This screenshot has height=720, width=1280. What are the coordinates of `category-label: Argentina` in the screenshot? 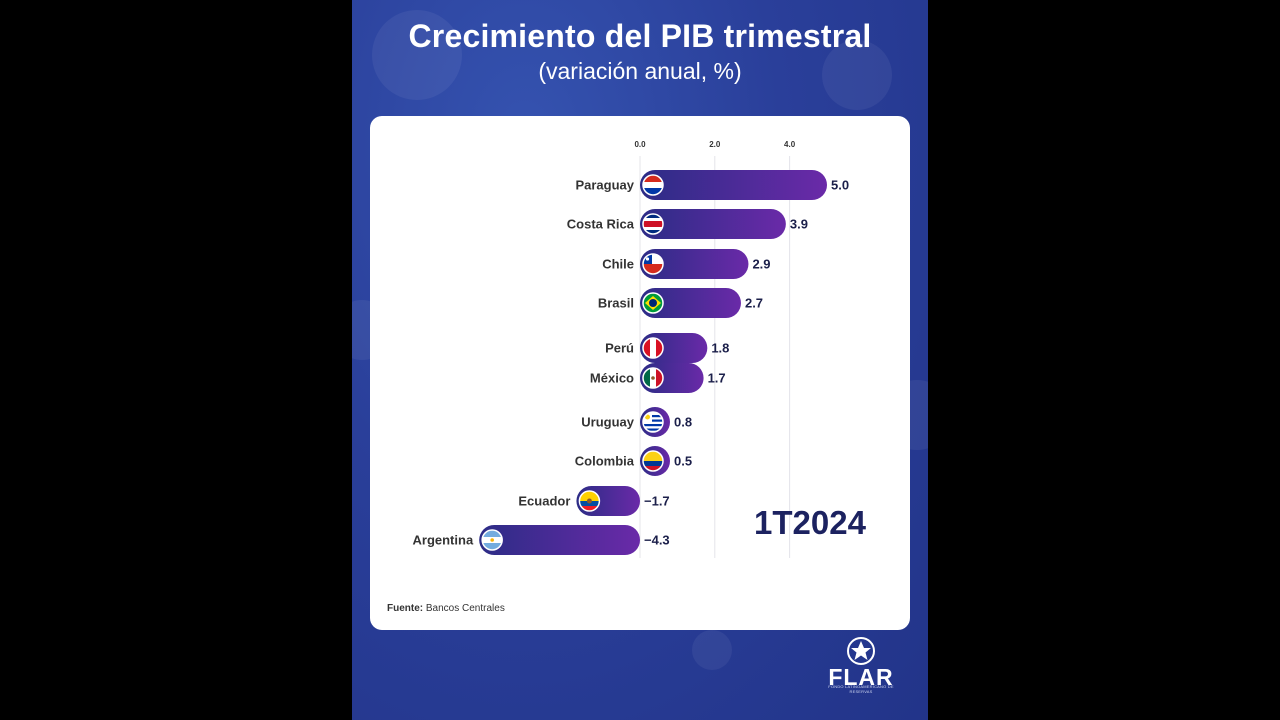 It's located at (443, 540).